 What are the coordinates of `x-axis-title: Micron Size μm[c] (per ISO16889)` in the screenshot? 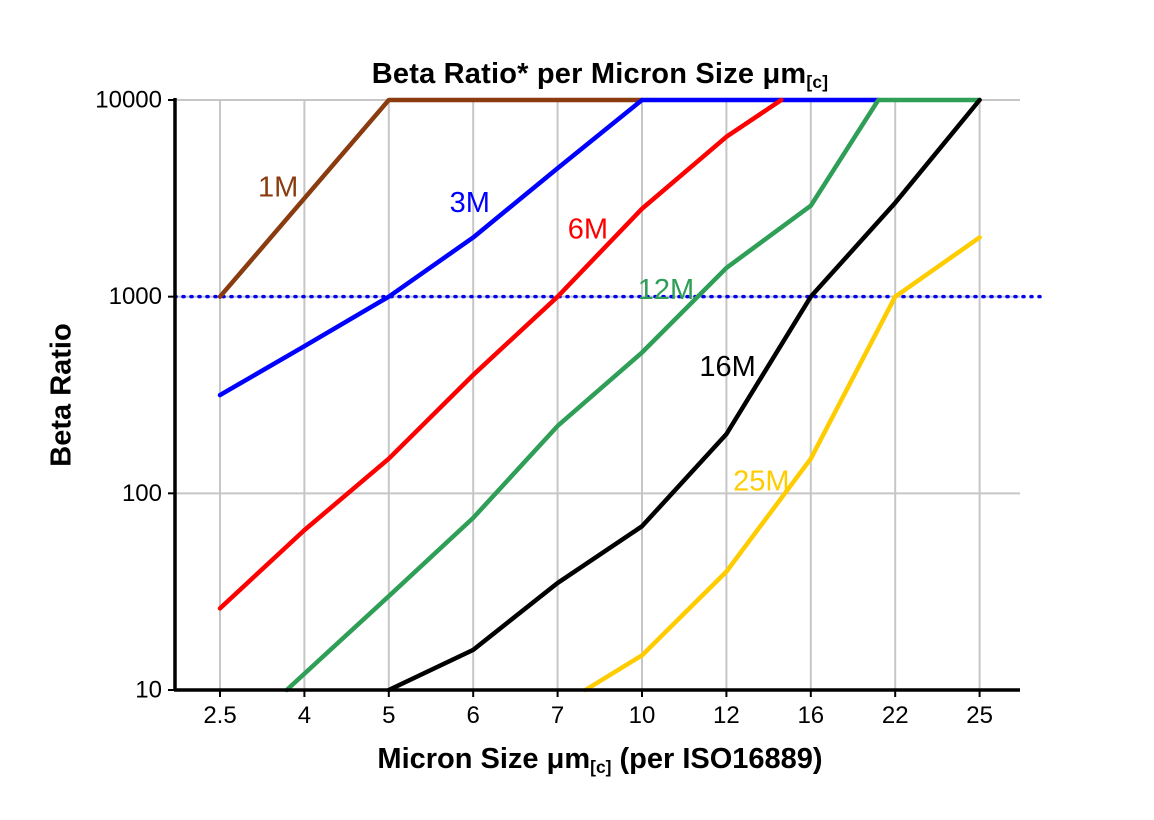 It's located at (600, 760).